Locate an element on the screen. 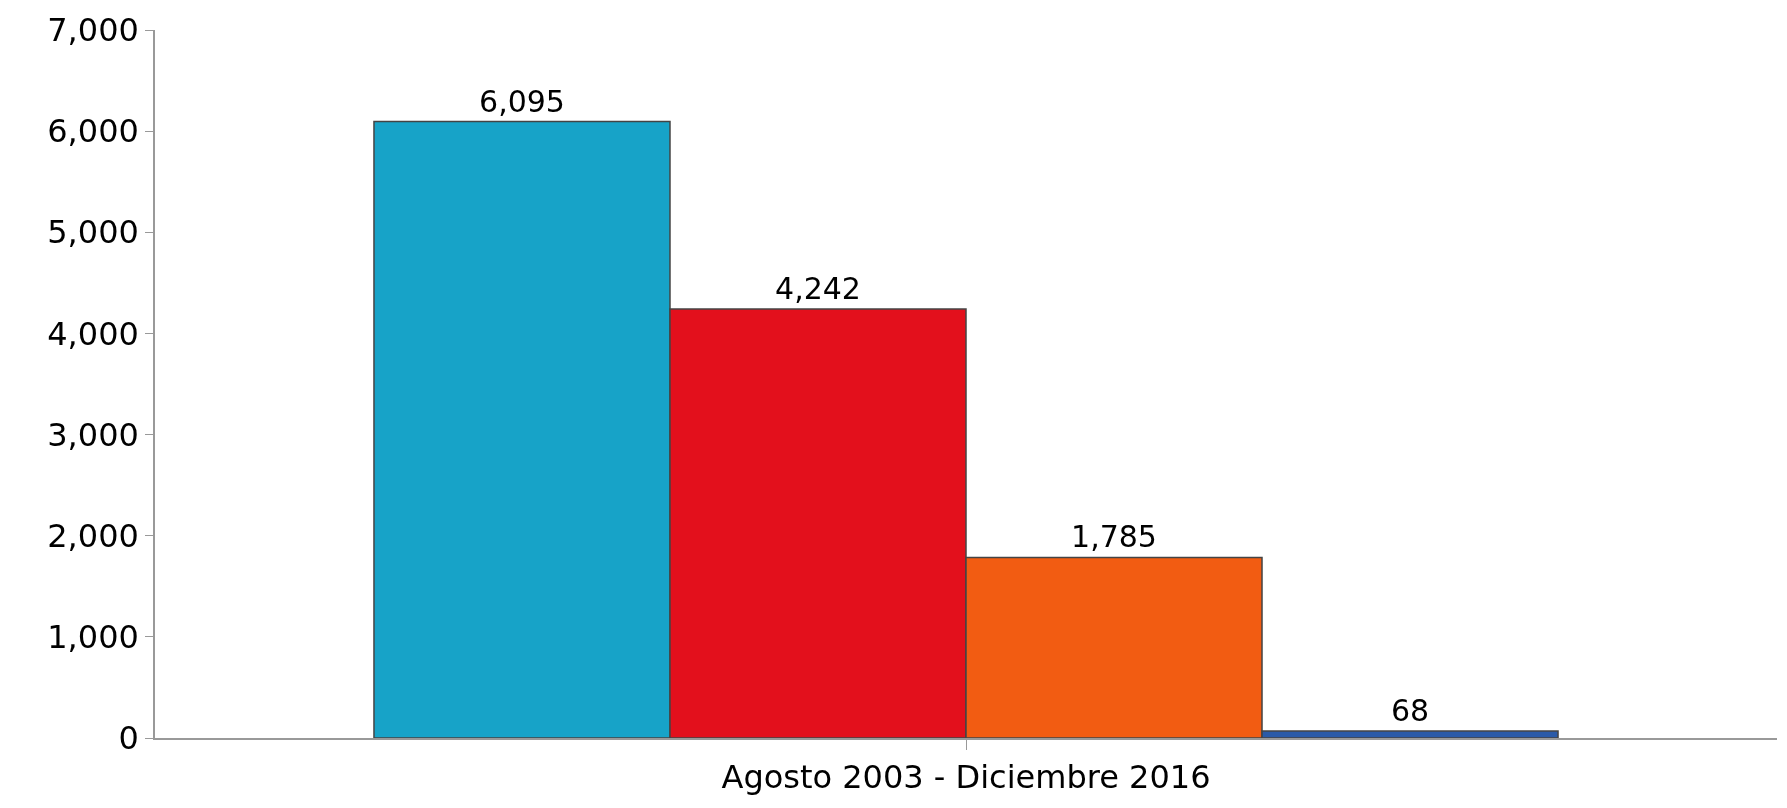 This screenshot has width=1787, height=808. x-tick-label: Agosto 2003 - Diciembre 2016 is located at coordinates (966, 777).